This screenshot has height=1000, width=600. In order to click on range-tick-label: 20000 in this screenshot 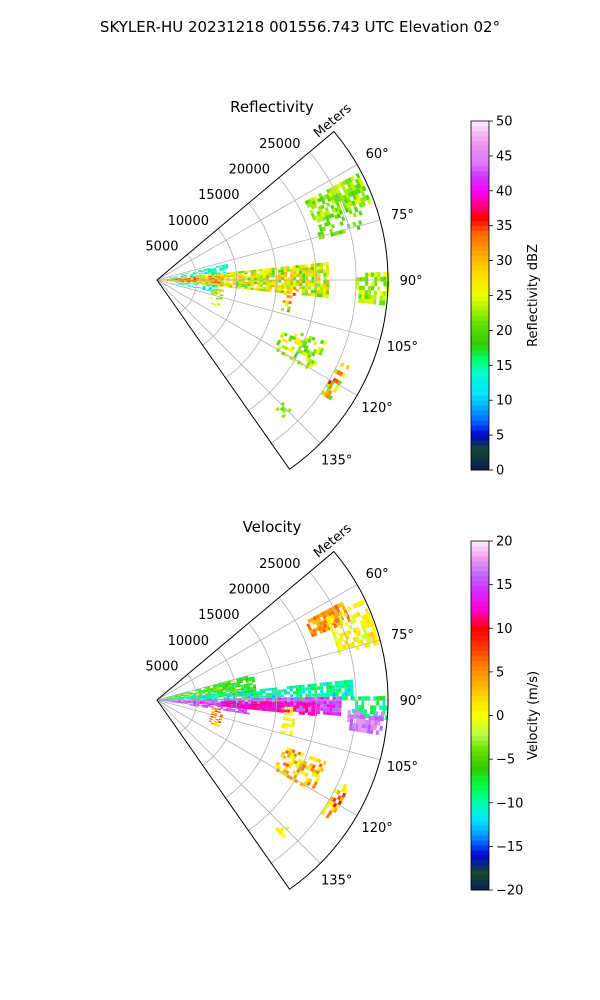, I will do `click(249, 590)`.